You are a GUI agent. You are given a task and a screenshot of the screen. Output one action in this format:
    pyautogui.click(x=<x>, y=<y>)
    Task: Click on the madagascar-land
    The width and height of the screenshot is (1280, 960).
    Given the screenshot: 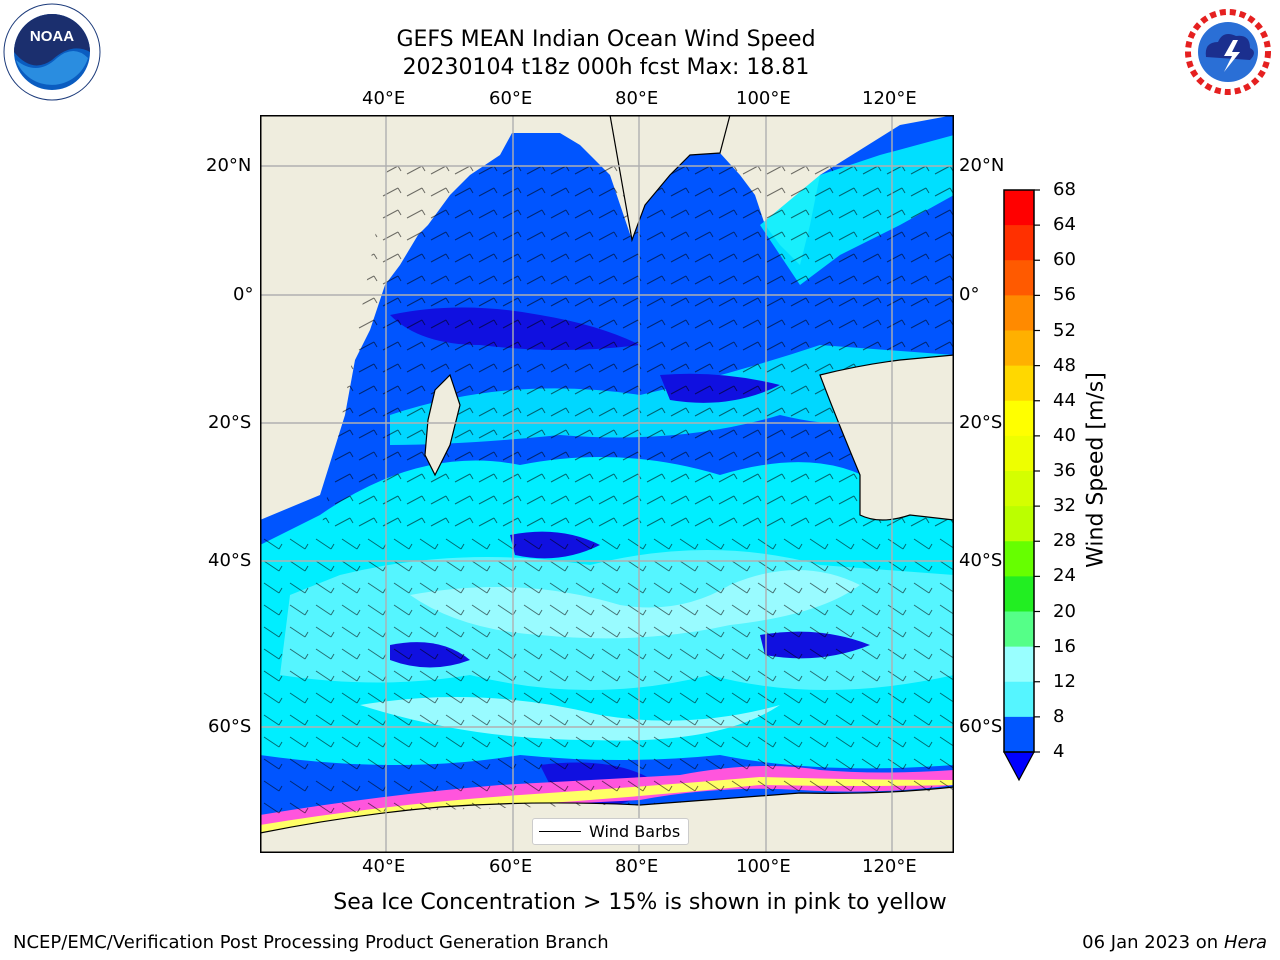 What is the action you would take?
    pyautogui.click(x=442, y=425)
    